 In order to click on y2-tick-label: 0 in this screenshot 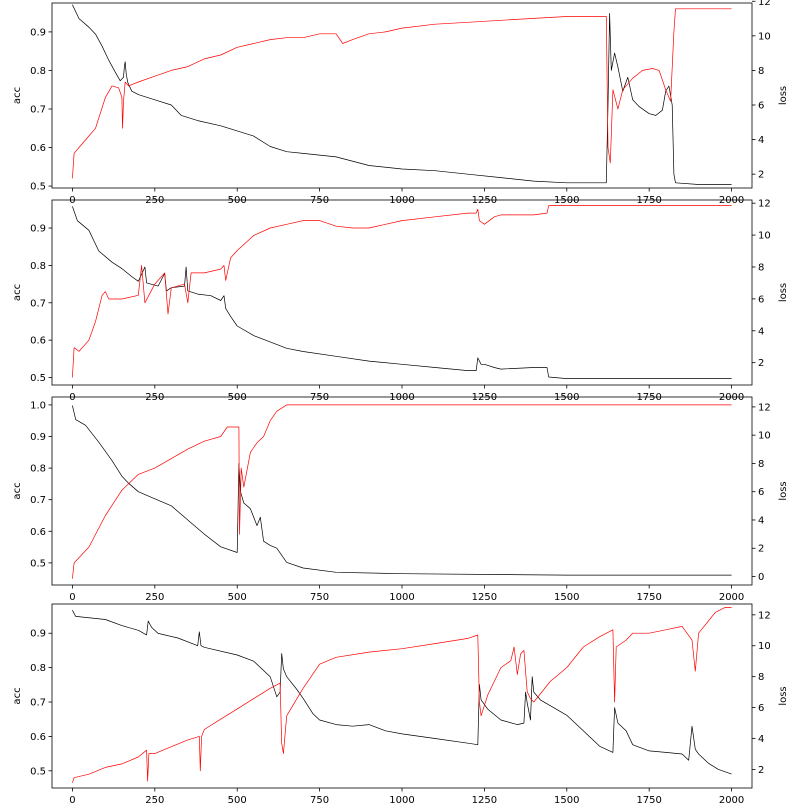, I will do `click(761, 577)`.